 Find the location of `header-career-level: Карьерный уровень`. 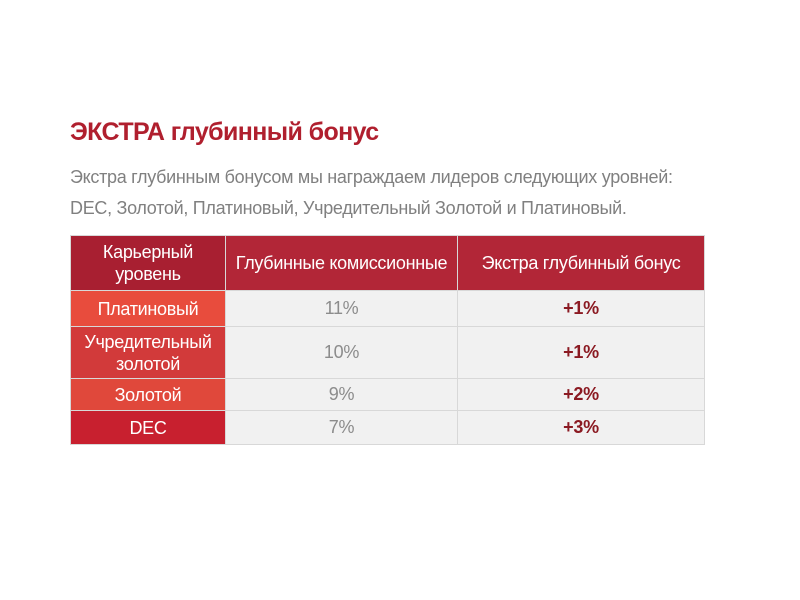

header-career-level: Карьерный уровень is located at coordinates (148, 263).